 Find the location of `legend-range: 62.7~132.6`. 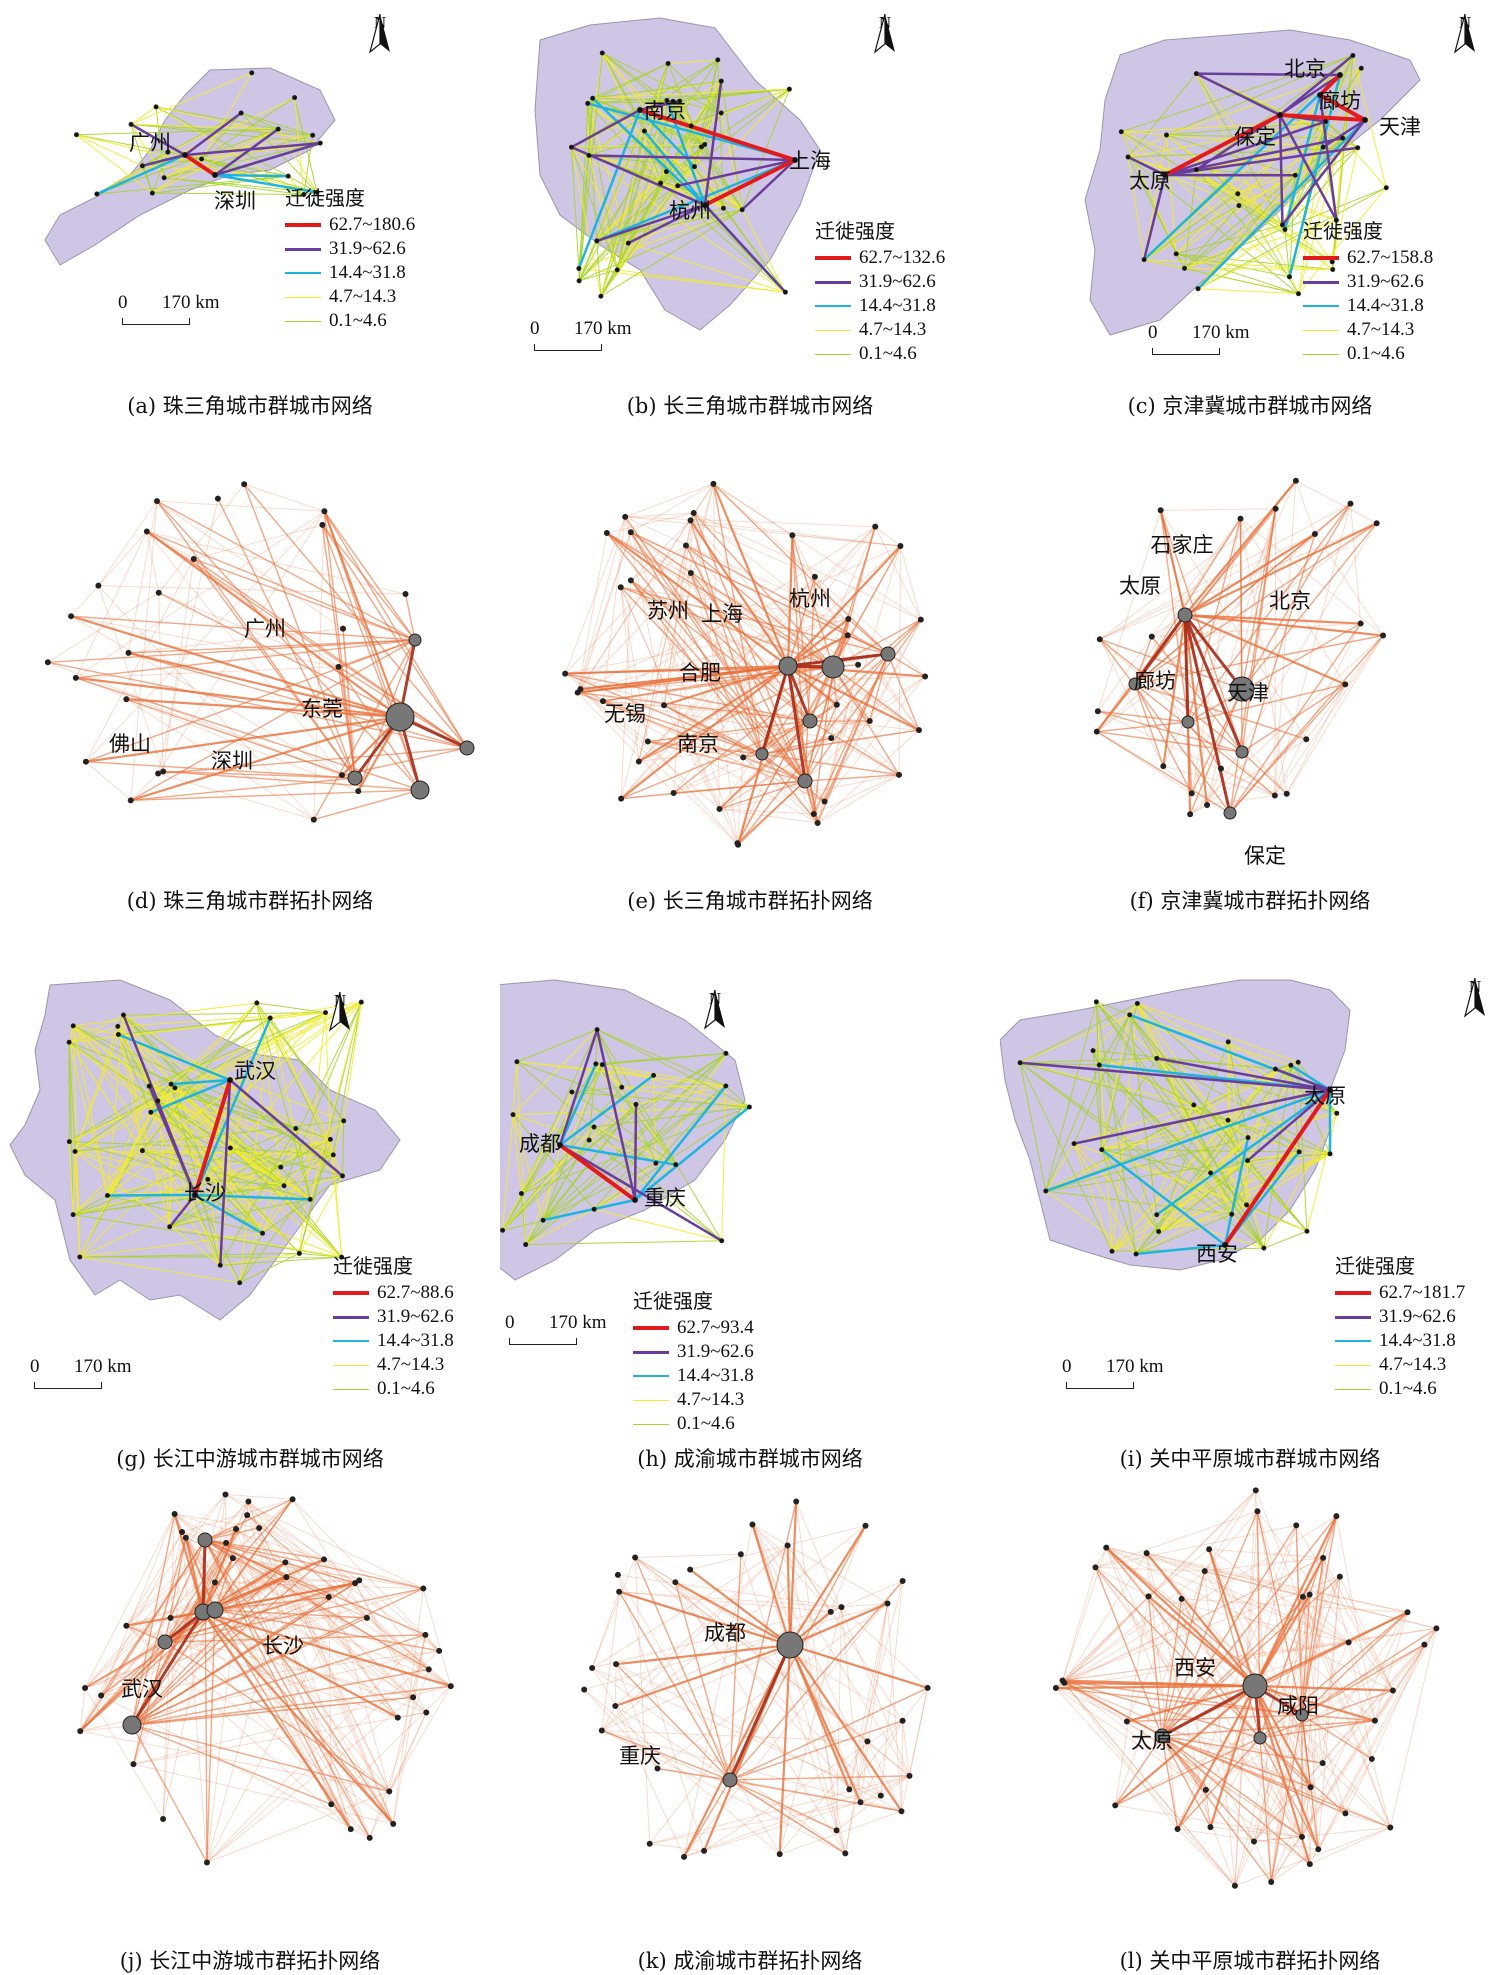

legend-range: 62.7~132.6 is located at coordinates (902, 258).